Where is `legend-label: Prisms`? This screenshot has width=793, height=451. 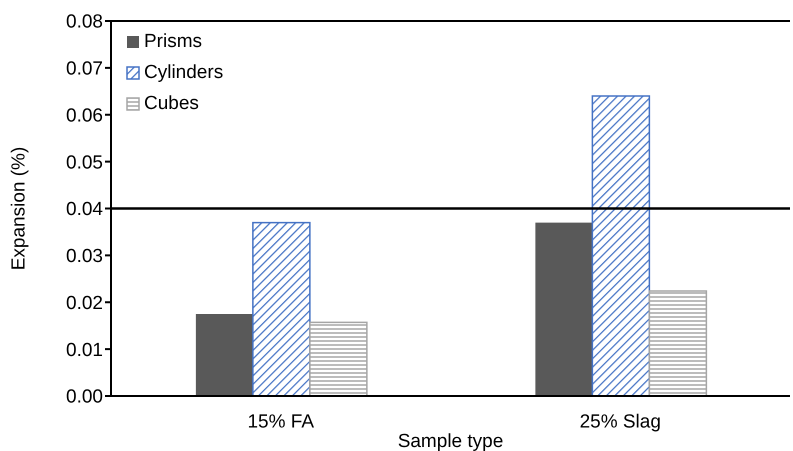
legend-label: Prisms is located at coordinates (173, 41).